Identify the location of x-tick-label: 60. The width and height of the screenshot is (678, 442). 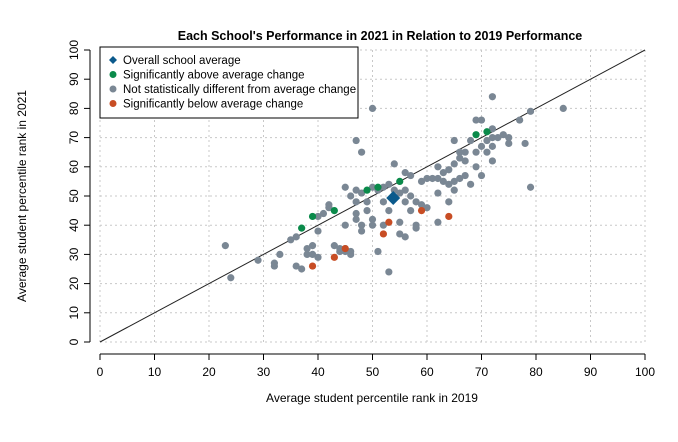
(427, 372).